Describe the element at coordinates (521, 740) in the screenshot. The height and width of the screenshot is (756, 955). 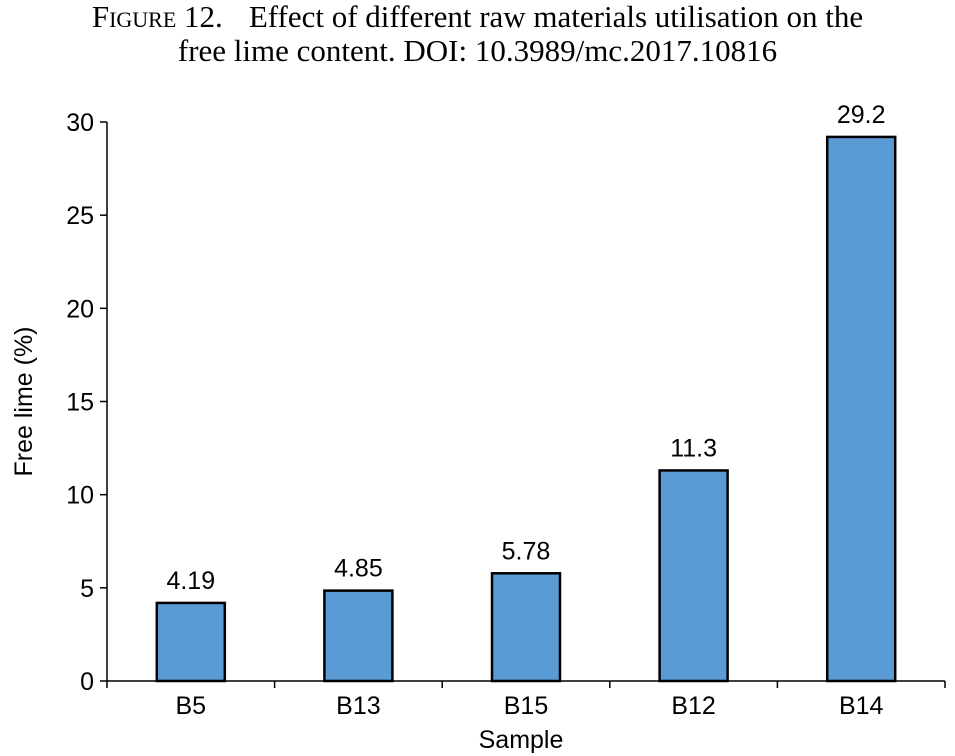
I see `x-axis-title: Sample` at that location.